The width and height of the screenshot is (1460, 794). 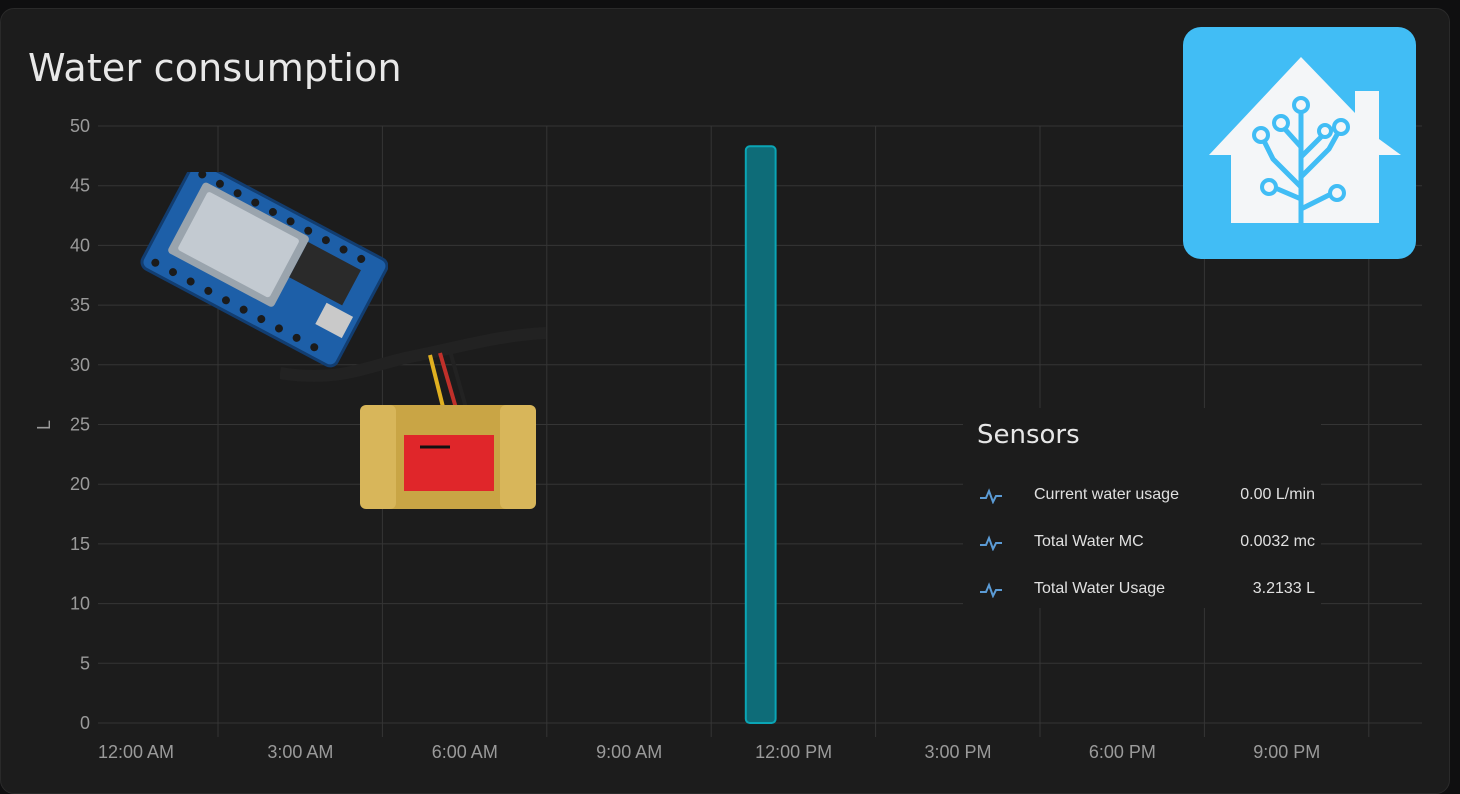 What do you see at coordinates (80, 604) in the screenshot?
I see `y-tick-label: 10` at bounding box center [80, 604].